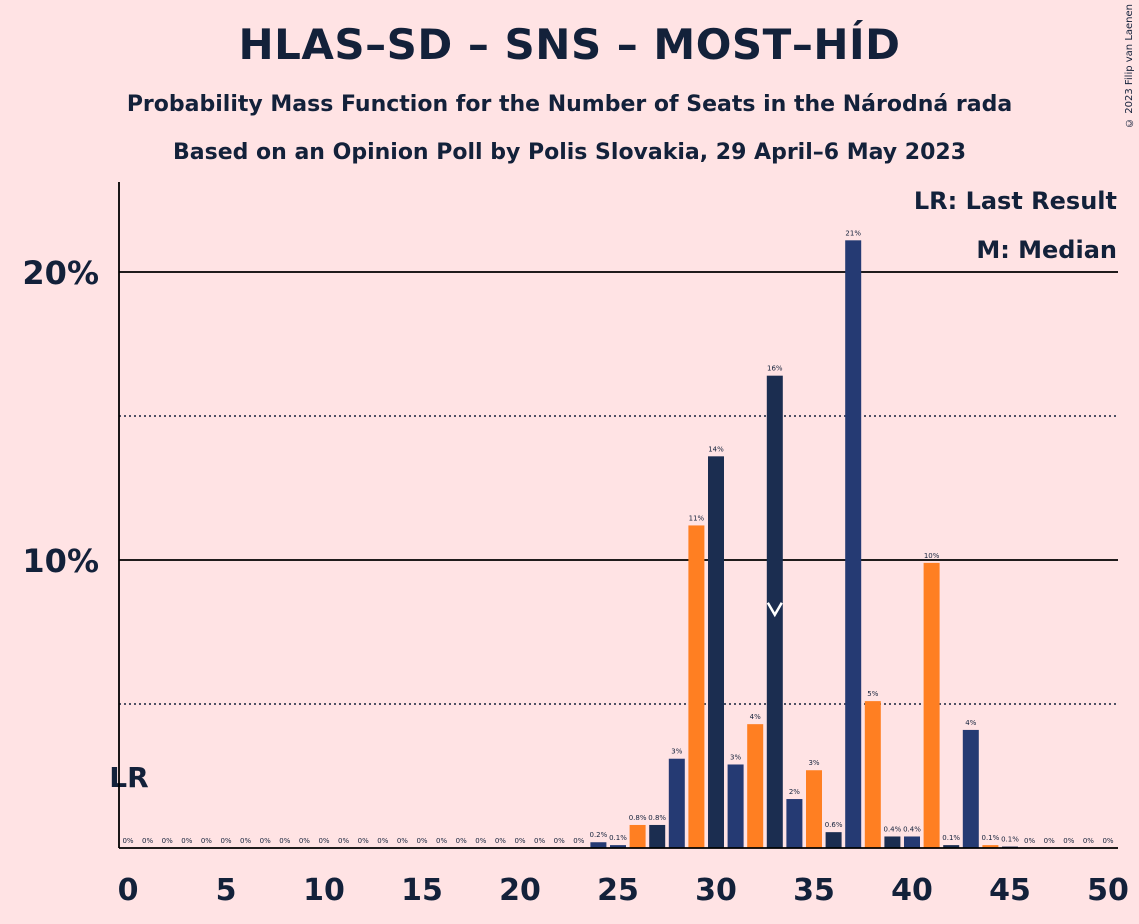 The image size is (1139, 924). I want to click on bar-value-label: 10%, so click(932, 556).